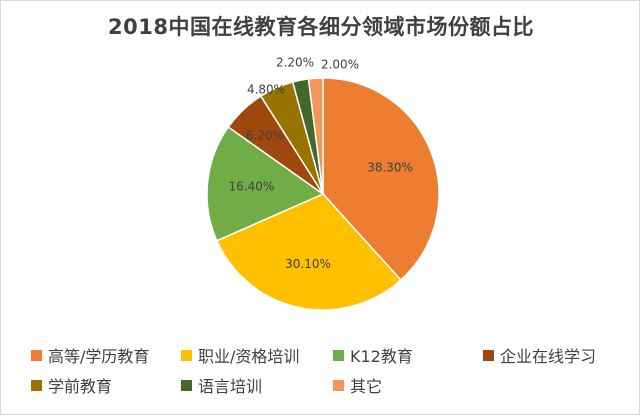 The height and width of the screenshot is (416, 640). I want to click on legend-label: 语言培训, so click(230, 386).